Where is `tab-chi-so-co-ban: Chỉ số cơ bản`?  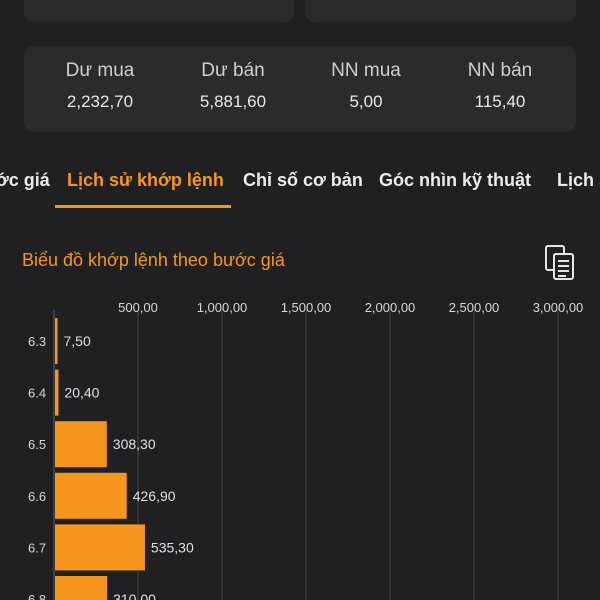 tab-chi-so-co-ban: Chỉ số cơ bản is located at coordinates (303, 180).